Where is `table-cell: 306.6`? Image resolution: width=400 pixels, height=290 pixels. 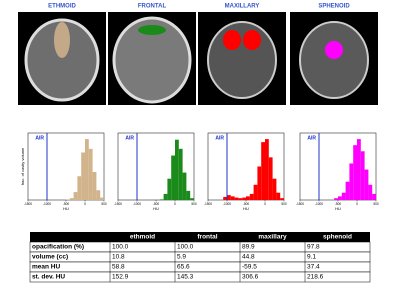
table-cell: 306.6 is located at coordinates (250, 277).